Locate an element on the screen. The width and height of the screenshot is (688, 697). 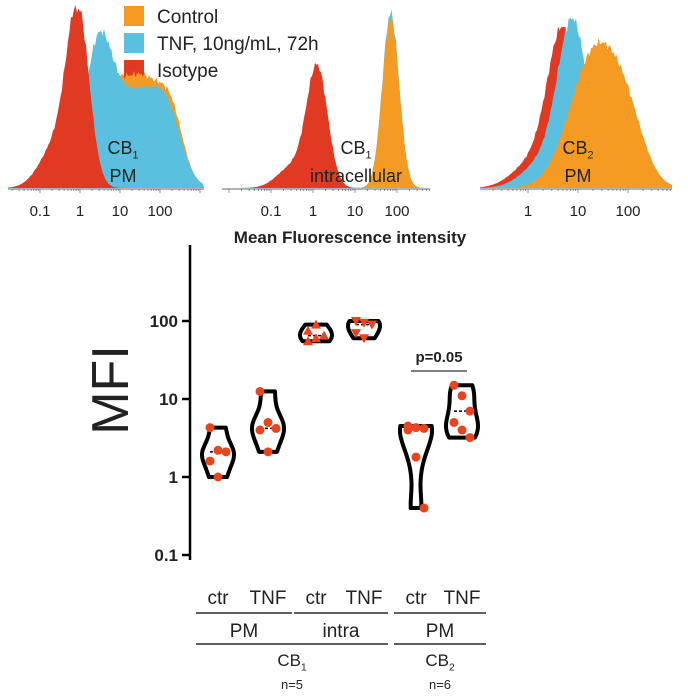
y-tick-label: 10 is located at coordinates (168, 399).